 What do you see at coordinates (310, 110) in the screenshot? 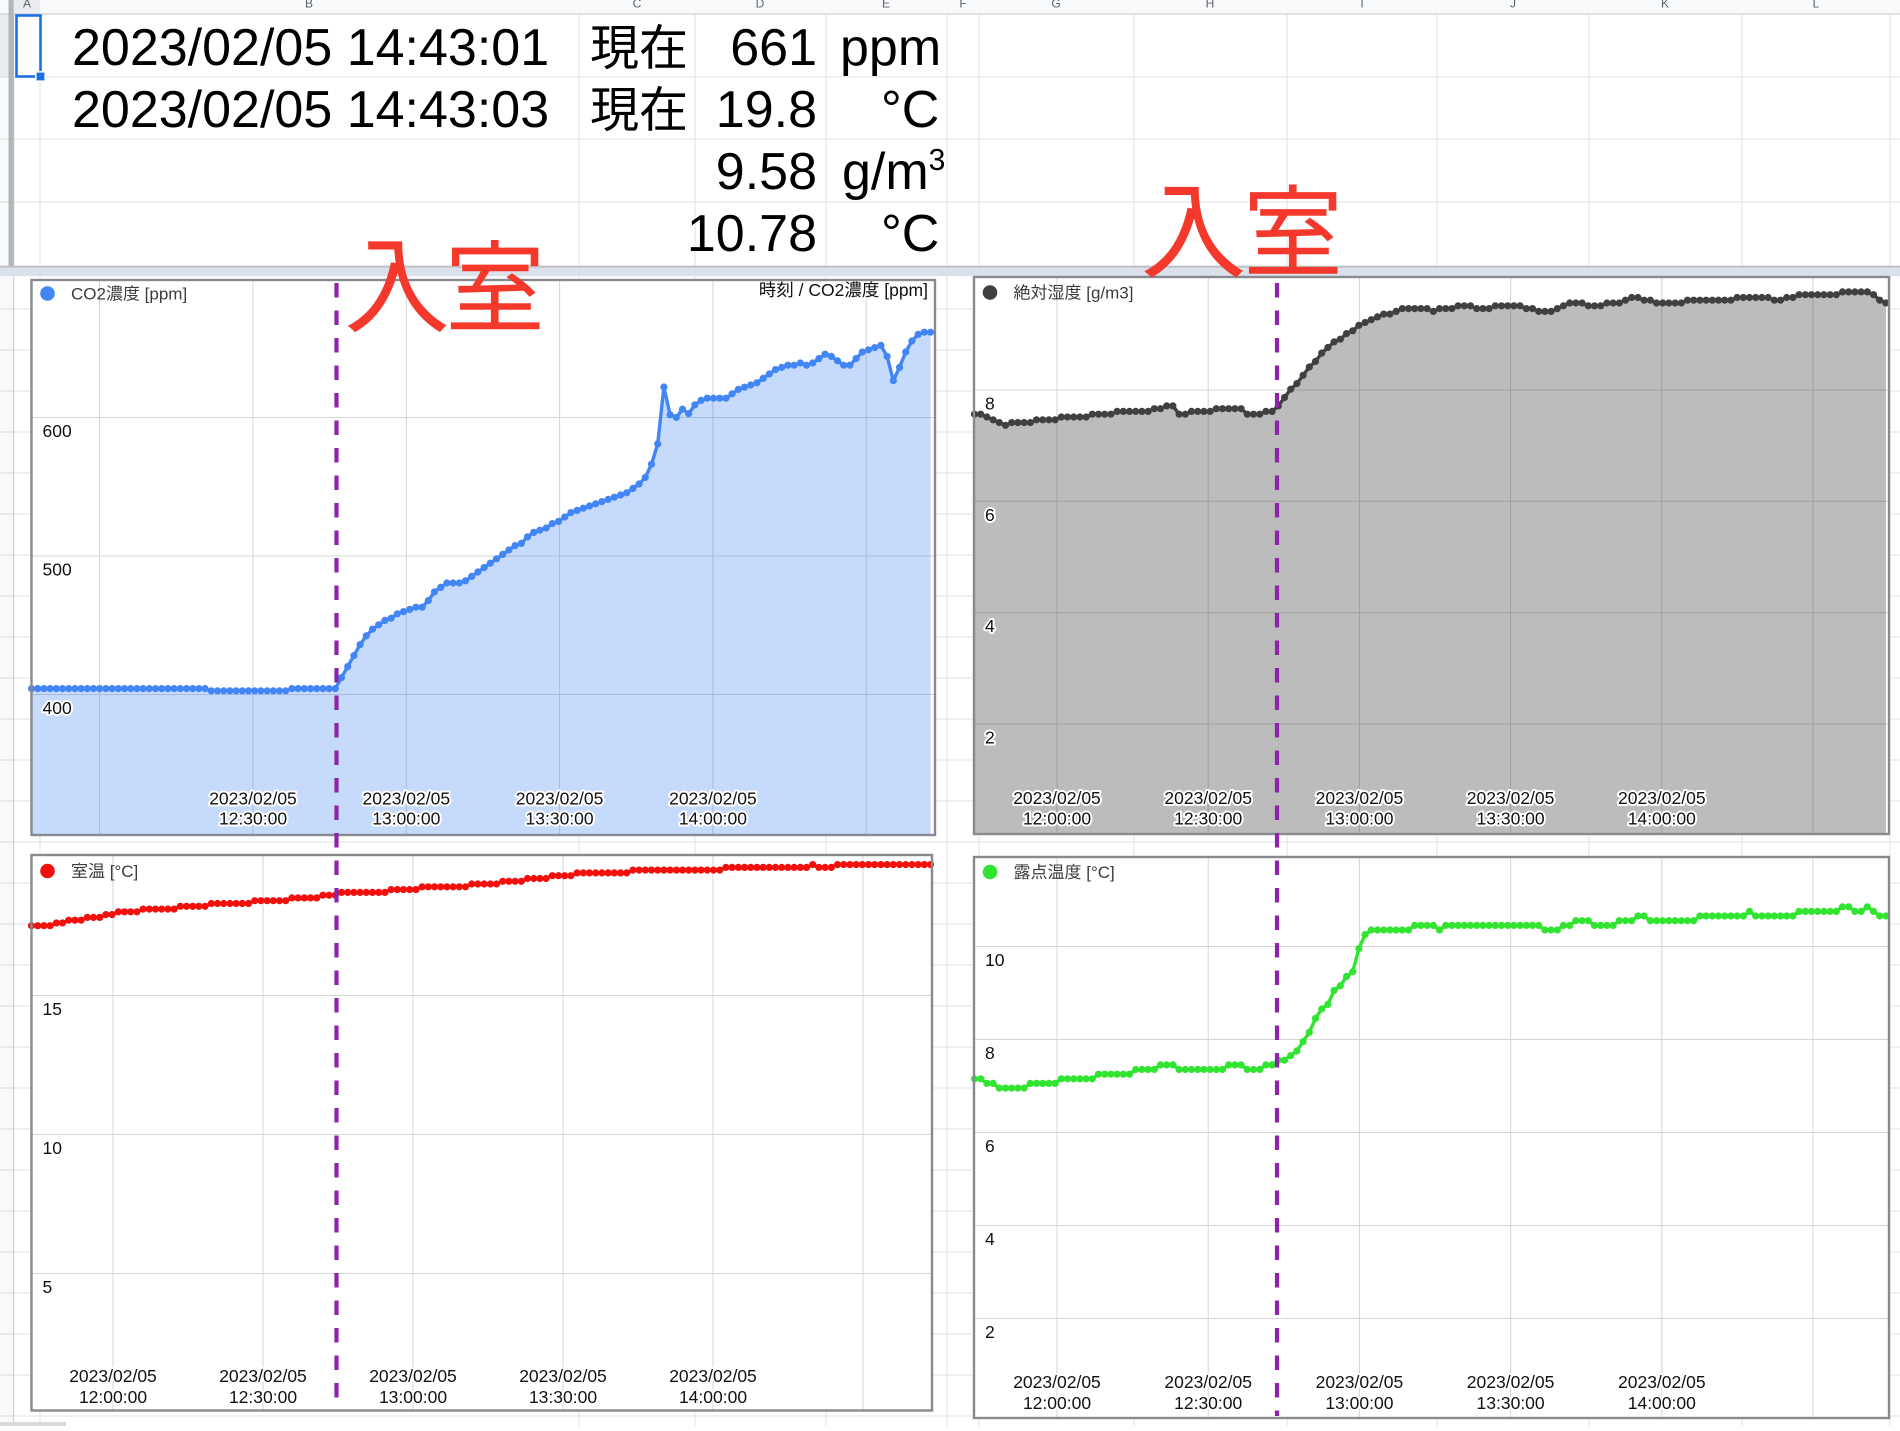
I see `svg-text: 2023/02/05 14:43:03` at bounding box center [310, 110].